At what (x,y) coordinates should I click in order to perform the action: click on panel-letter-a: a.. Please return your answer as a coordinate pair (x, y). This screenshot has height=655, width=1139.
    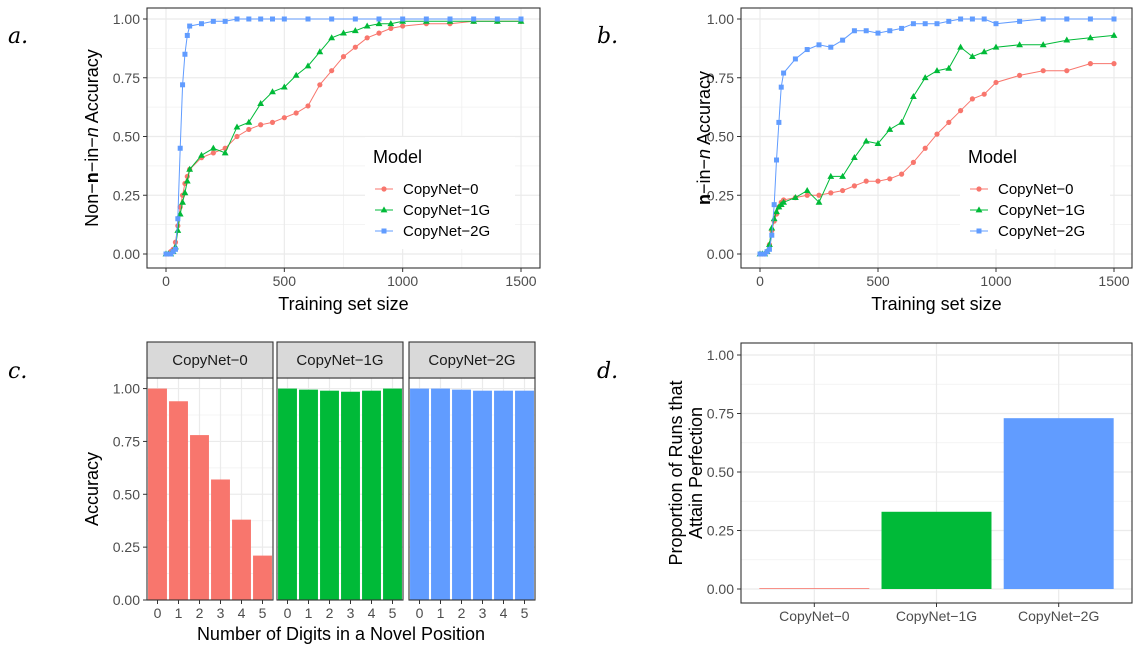
    Looking at the image, I should click on (18, 36).